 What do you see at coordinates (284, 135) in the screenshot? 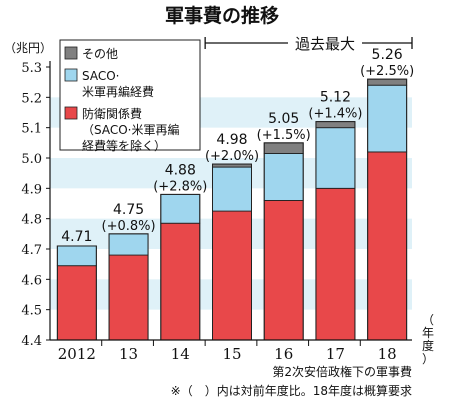
I see `bar-change-label: (+1.5%)` at bounding box center [284, 135].